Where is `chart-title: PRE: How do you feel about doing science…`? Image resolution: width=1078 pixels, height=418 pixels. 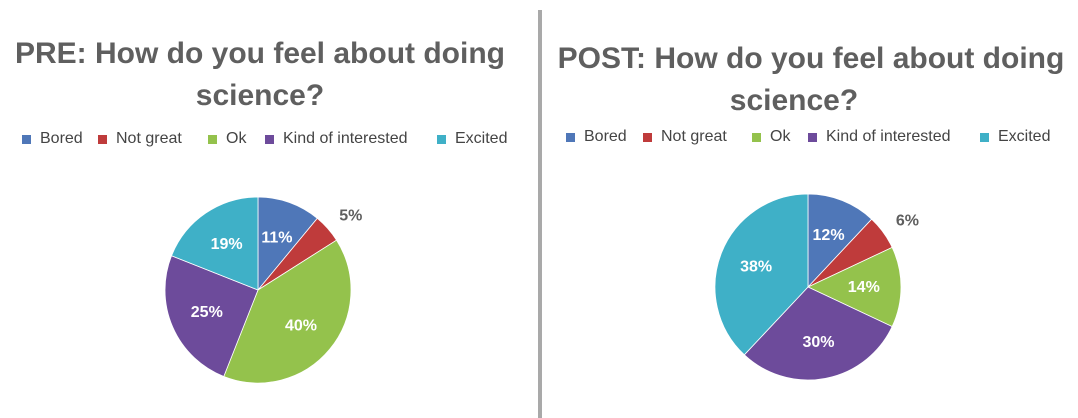
chart-title: PRE: How do you feel about doing science… is located at coordinates (260, 75).